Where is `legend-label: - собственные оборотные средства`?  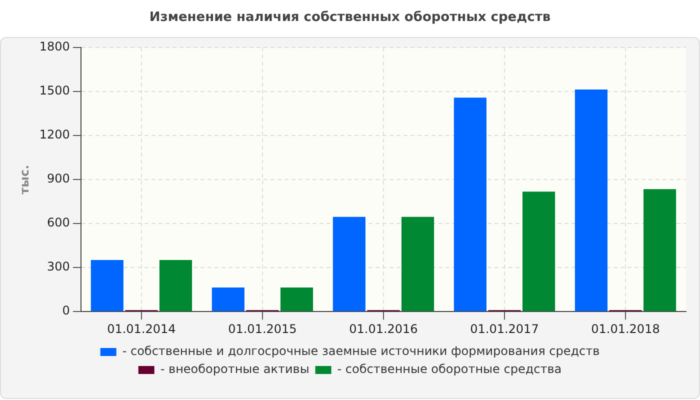
legend-label: - собственные оборотные средства is located at coordinates (449, 369).